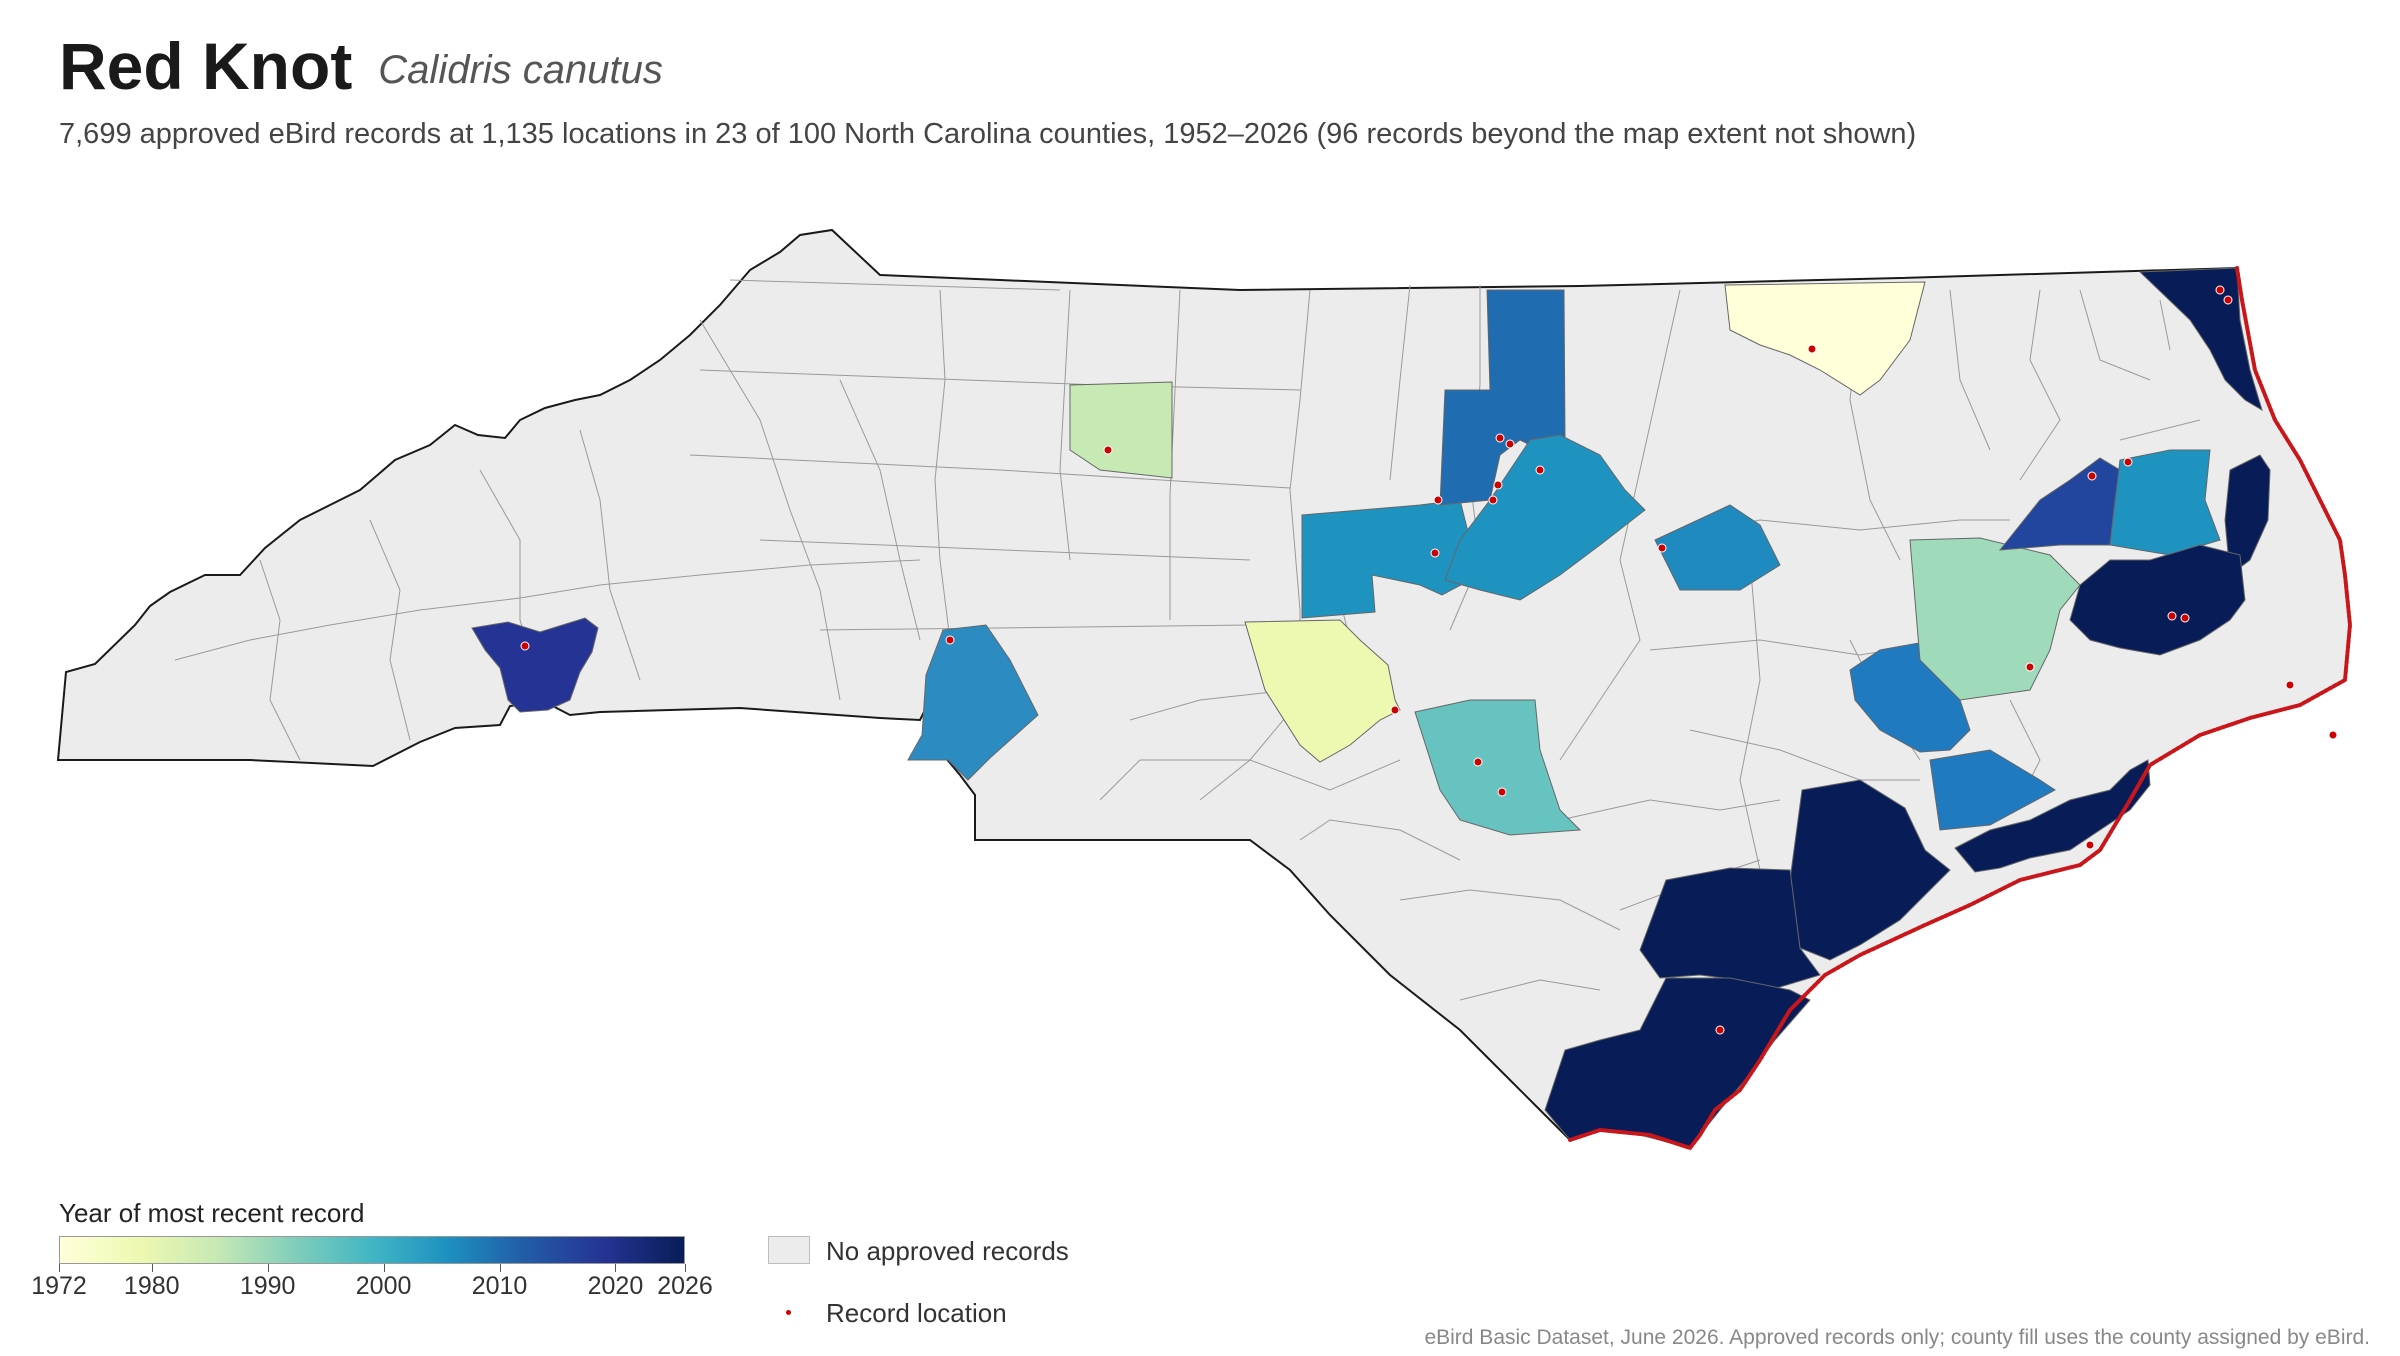 The width and height of the screenshot is (2400, 1356). What do you see at coordinates (372, 1250) in the screenshot?
I see `year-colorbar` at bounding box center [372, 1250].